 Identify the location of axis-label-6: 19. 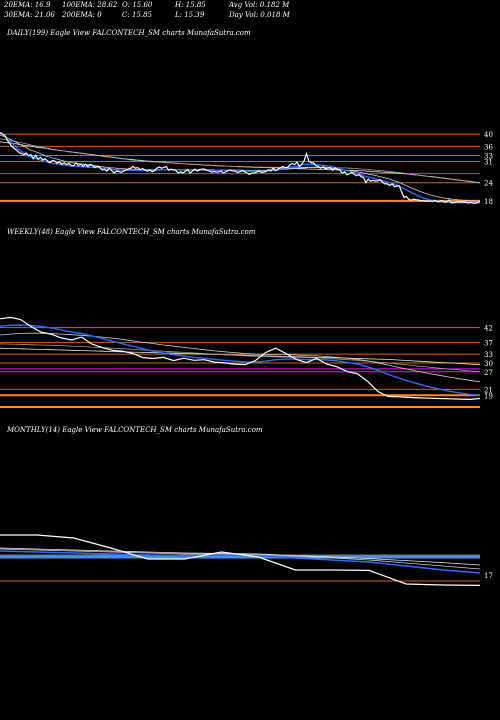
(488, 396).